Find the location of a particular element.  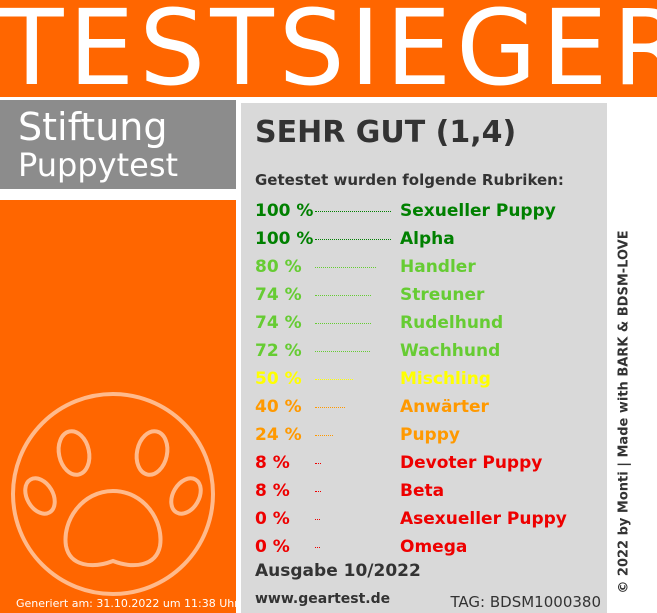

issue-label: Ausgabe 10/2022 is located at coordinates (338, 571).